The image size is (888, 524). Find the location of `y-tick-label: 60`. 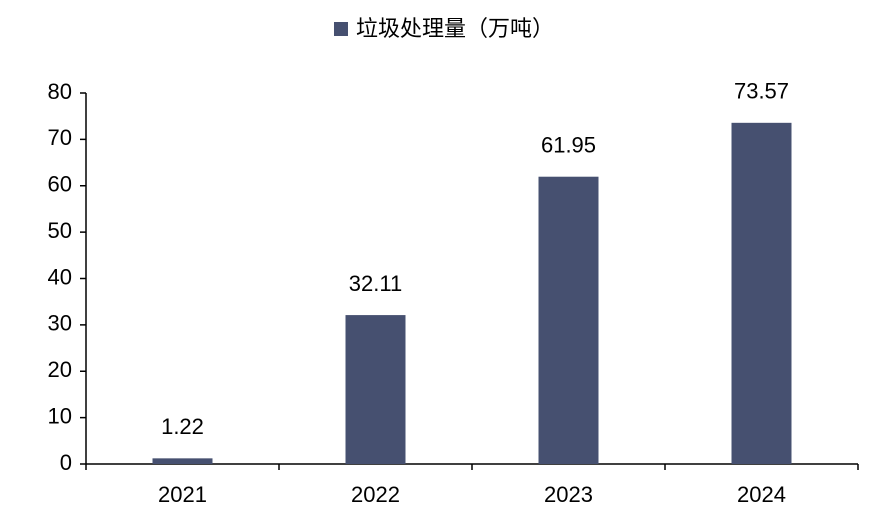

y-tick-label: 60 is located at coordinates (60, 184).